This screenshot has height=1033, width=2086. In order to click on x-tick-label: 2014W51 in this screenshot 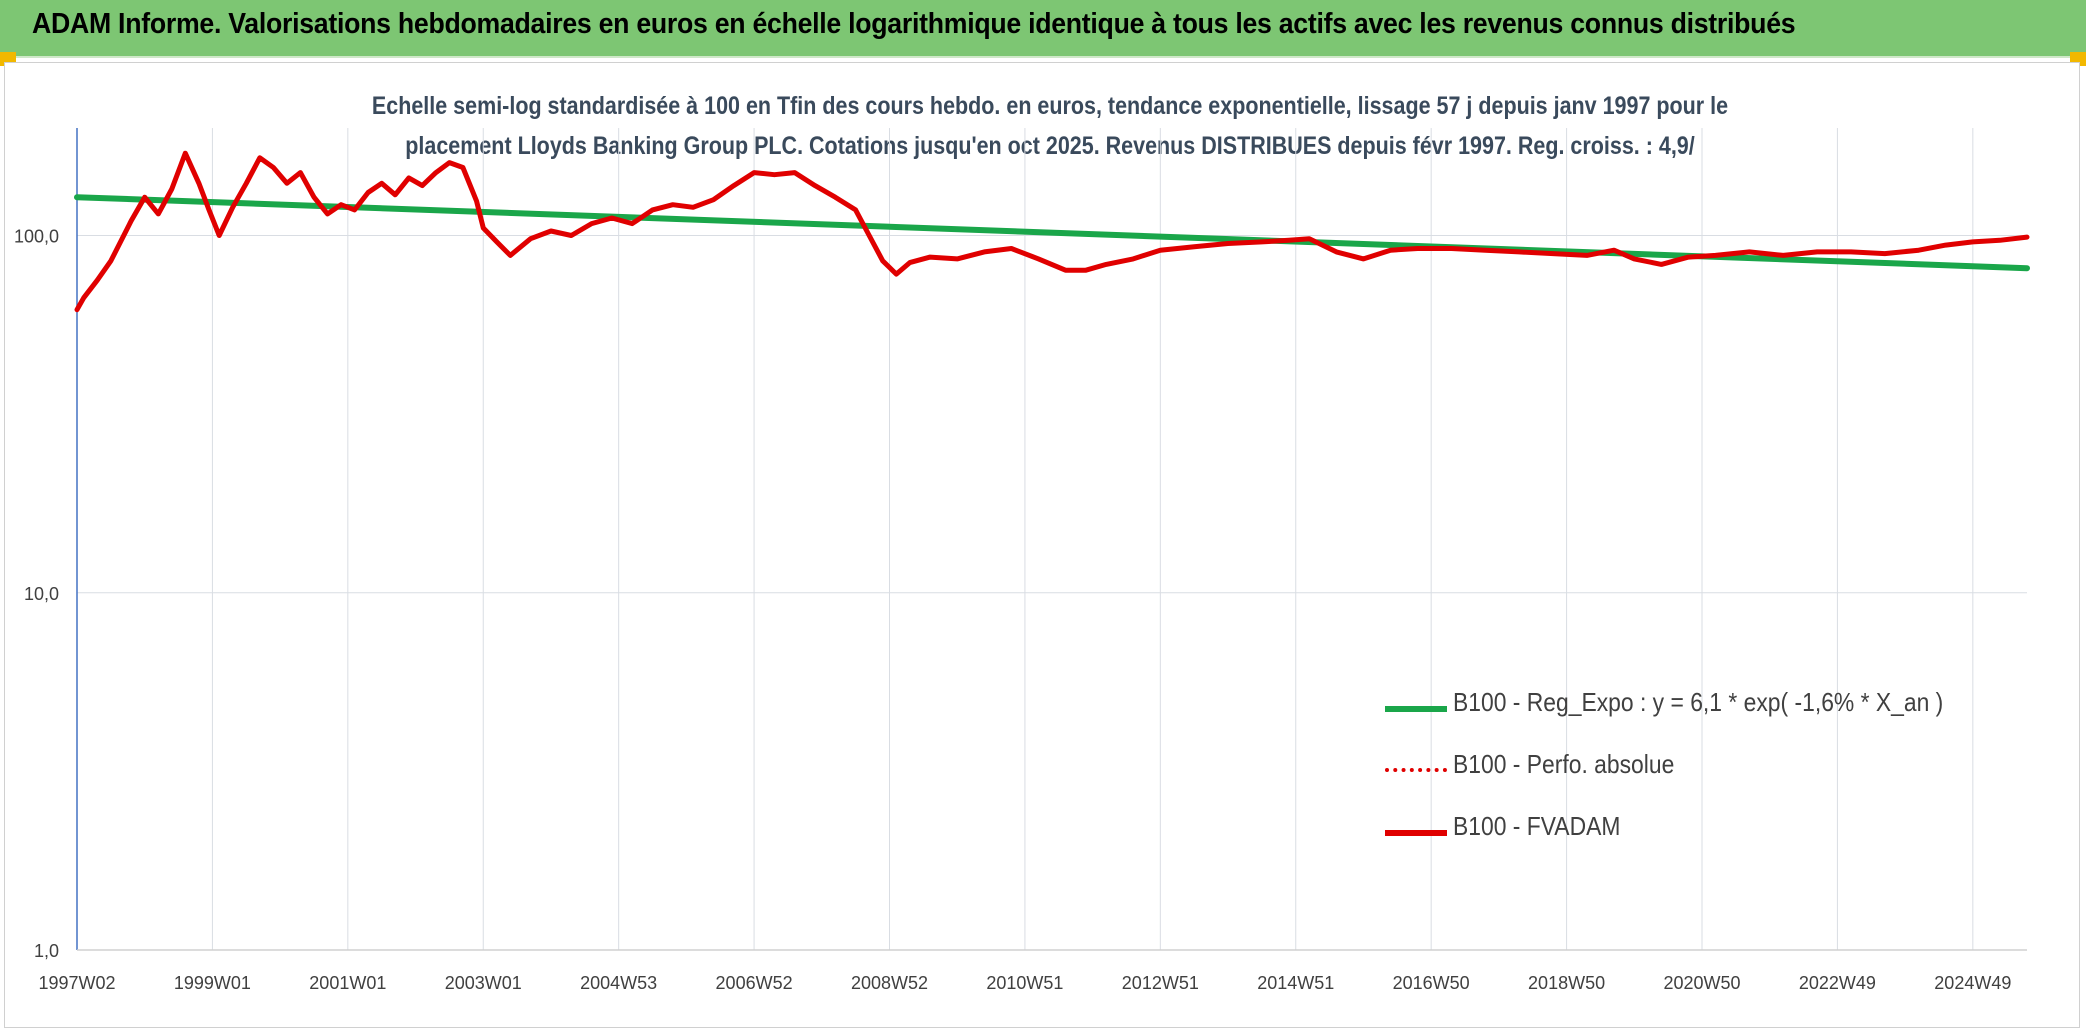, I will do `click(1295, 983)`.